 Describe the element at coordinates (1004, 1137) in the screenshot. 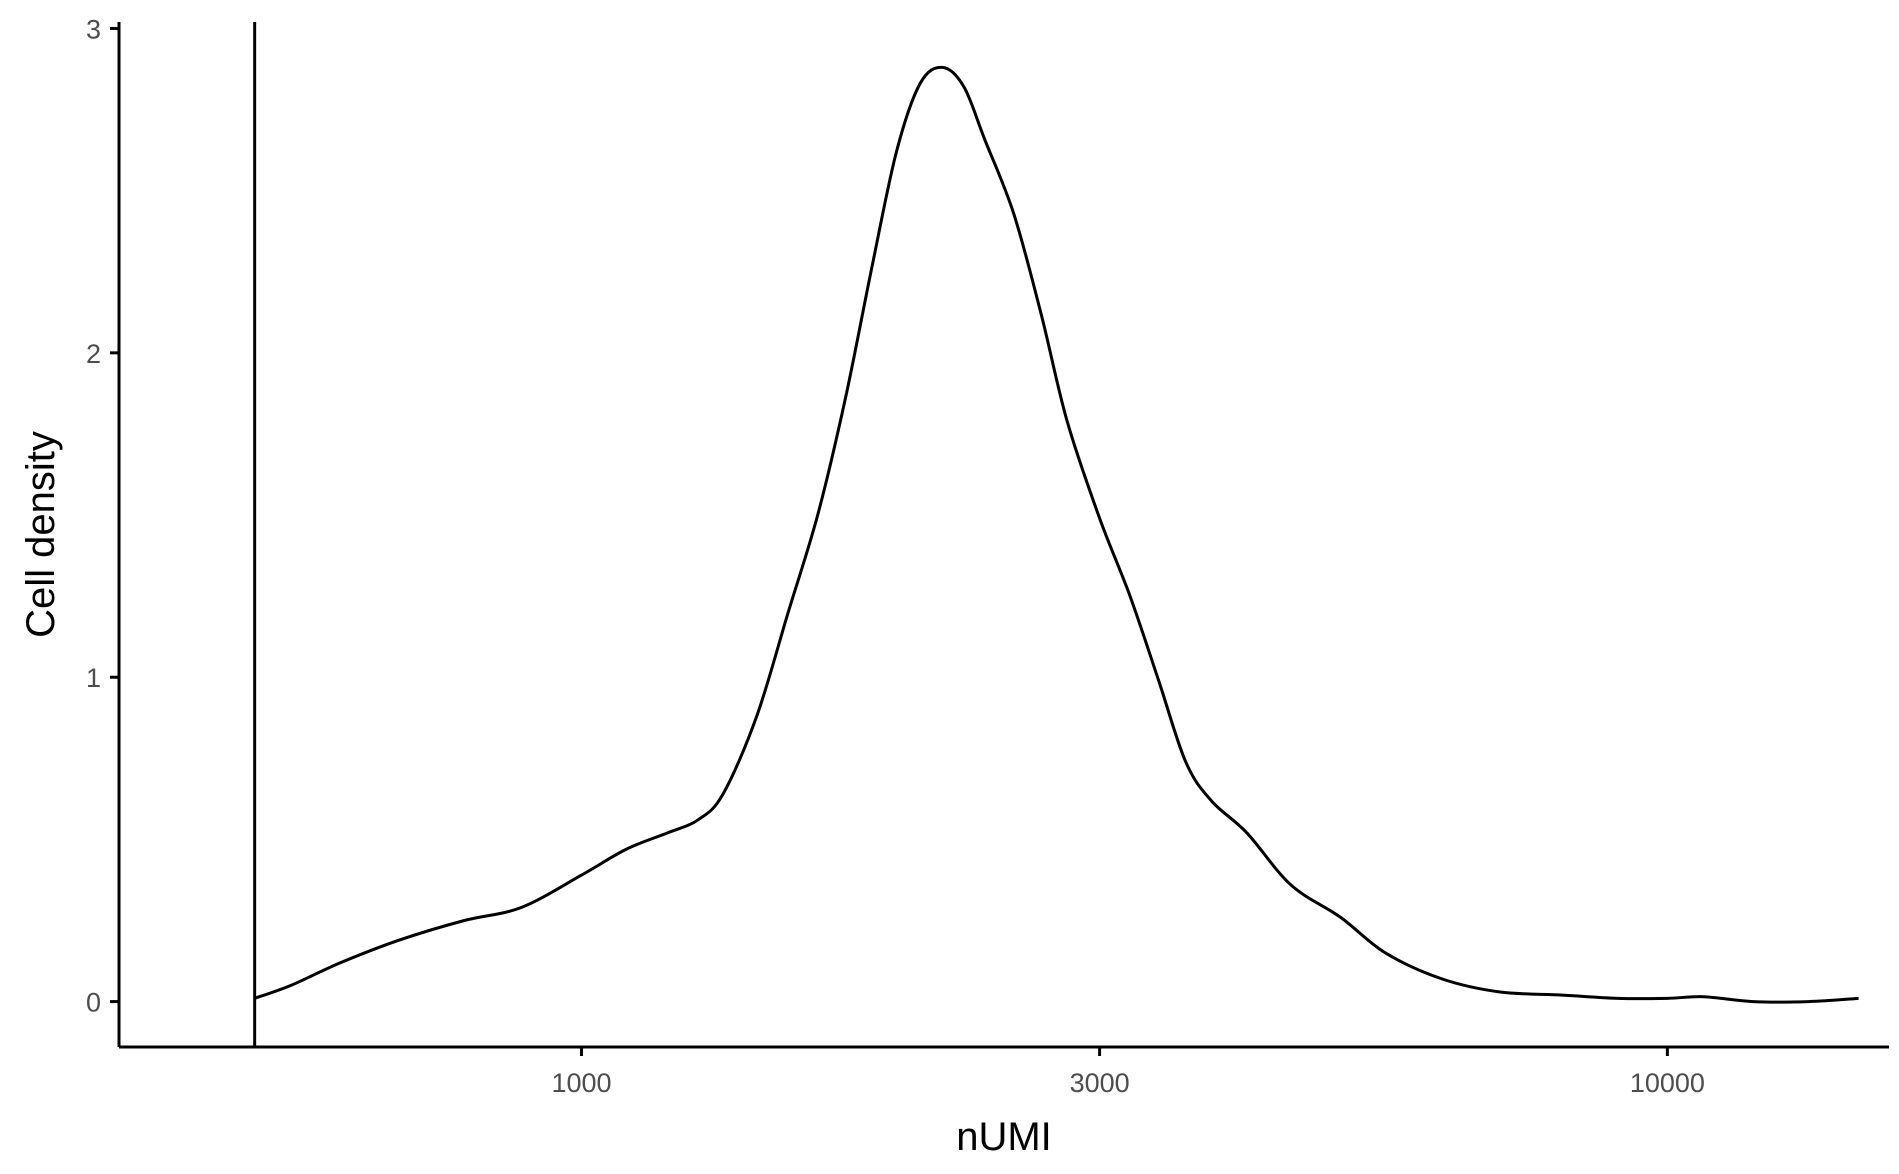

I see `x-axis-title: nUMI` at that location.